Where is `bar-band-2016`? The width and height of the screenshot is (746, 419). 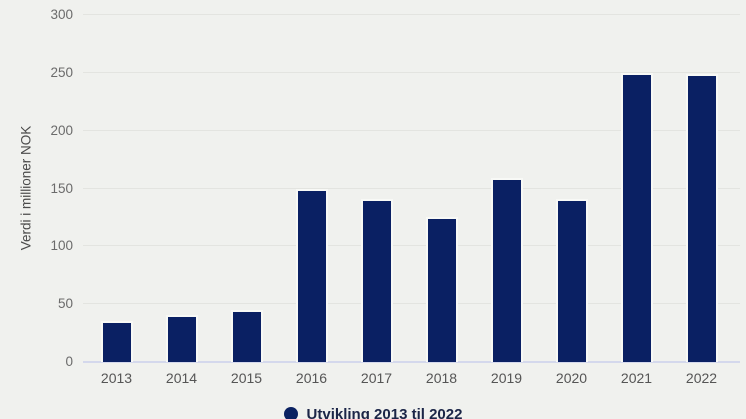
bar-band-2016 is located at coordinates (311, 188).